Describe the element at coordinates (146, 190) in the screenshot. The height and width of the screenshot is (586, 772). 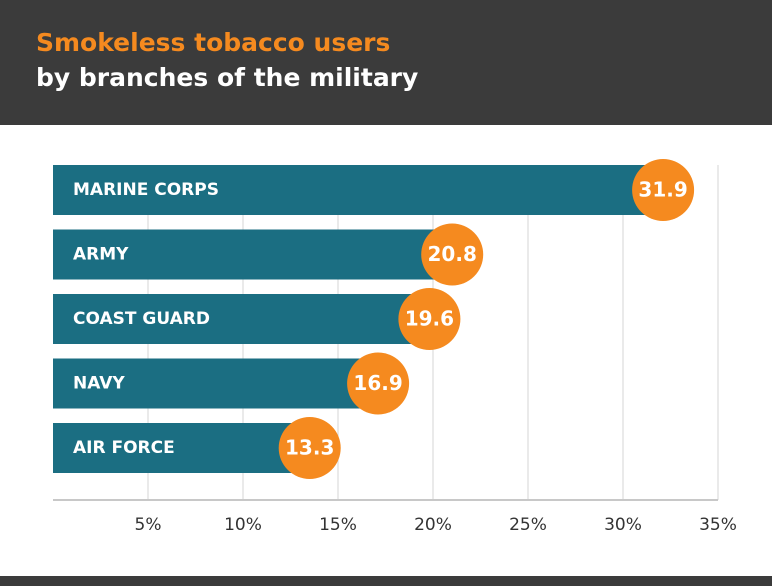
I see `category-label: MARINE CORPS` at that location.